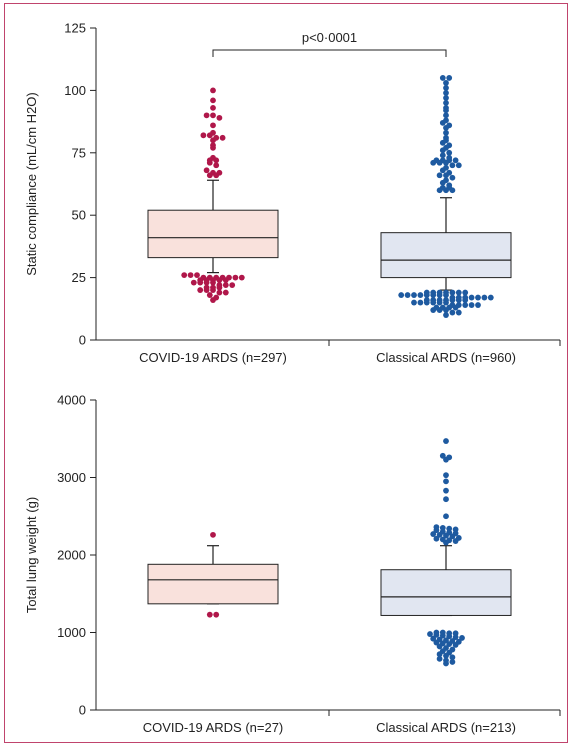 The width and height of the screenshot is (571, 746). I want to click on chart-1-significance-bracket, so click(329, 53).